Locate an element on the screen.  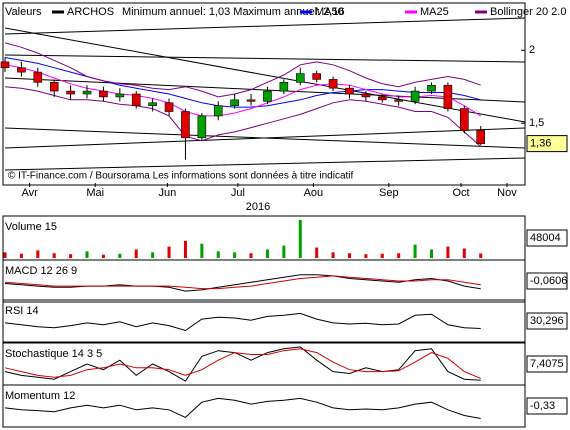
chart-title: Valeurs is located at coordinates (23, 12).